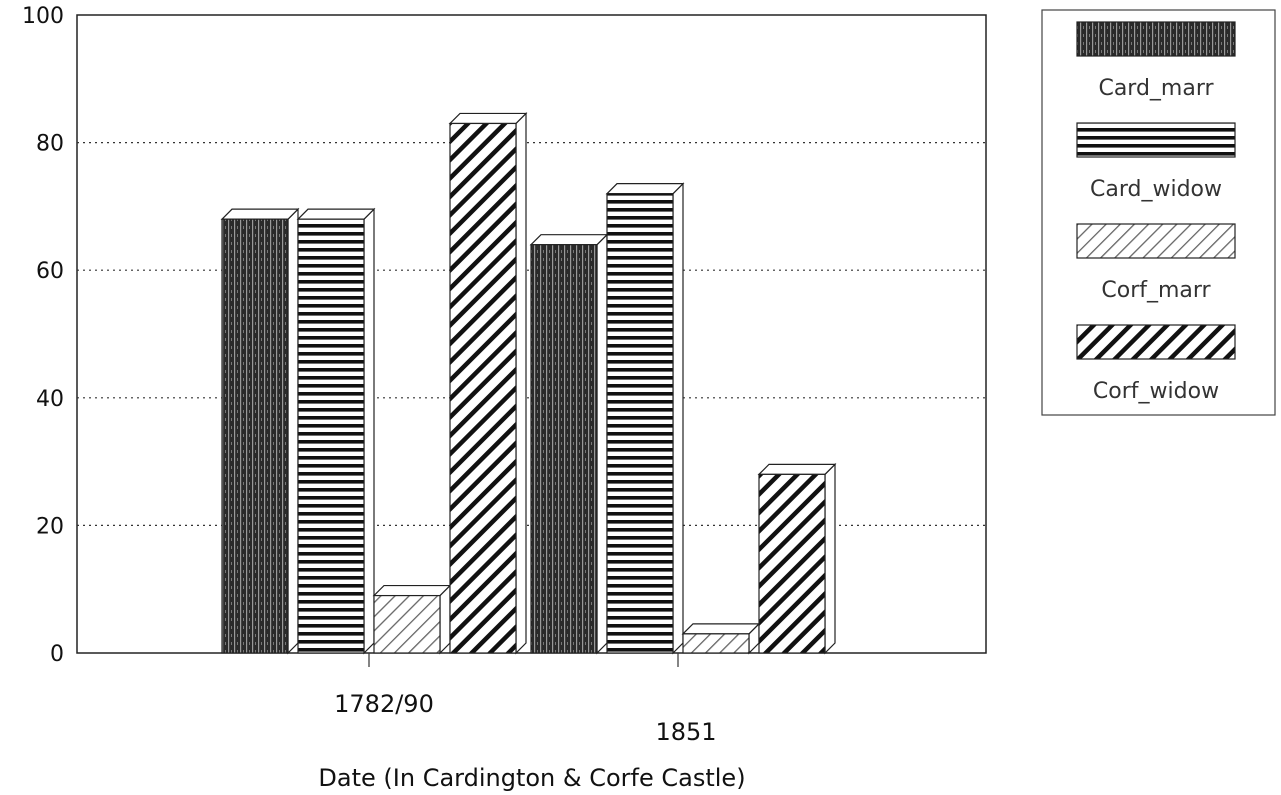 This screenshot has height=795, width=1281. I want to click on legend-item-Card_widow: Card_widow, so click(1156, 162).